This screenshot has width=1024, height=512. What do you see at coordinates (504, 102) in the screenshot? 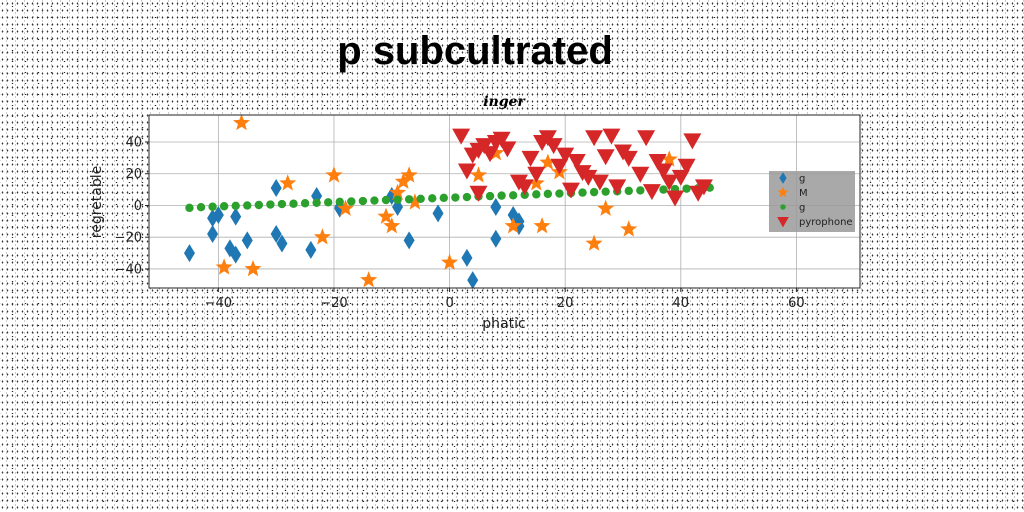
I see `chart-title: inger` at bounding box center [504, 102].